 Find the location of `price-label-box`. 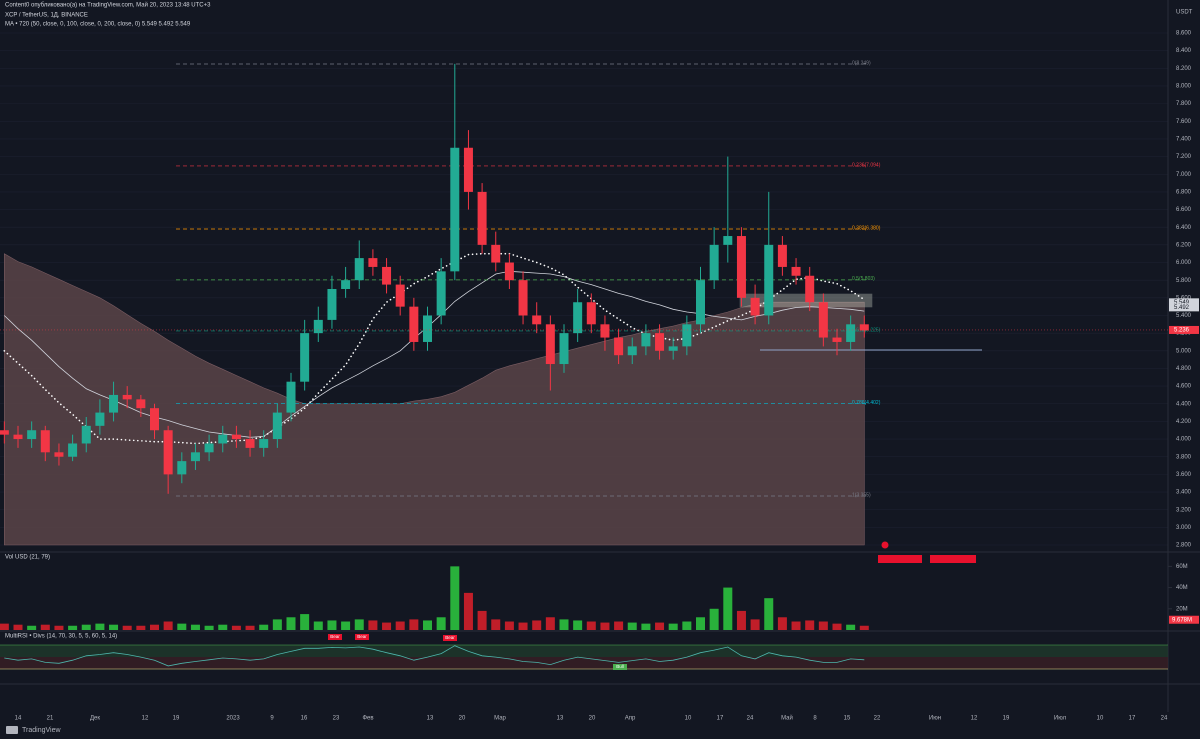

price-label-box is located at coordinates (1184, 329).